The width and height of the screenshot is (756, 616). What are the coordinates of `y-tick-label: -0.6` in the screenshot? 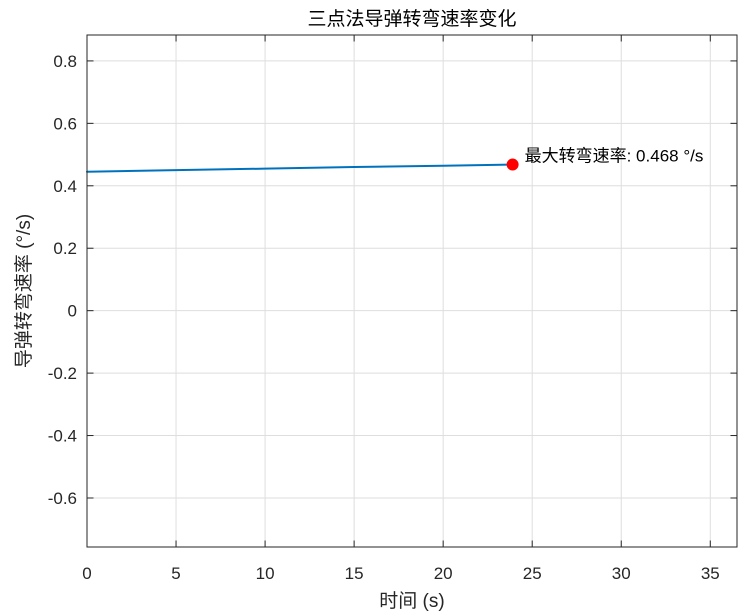 It's located at (62, 498).